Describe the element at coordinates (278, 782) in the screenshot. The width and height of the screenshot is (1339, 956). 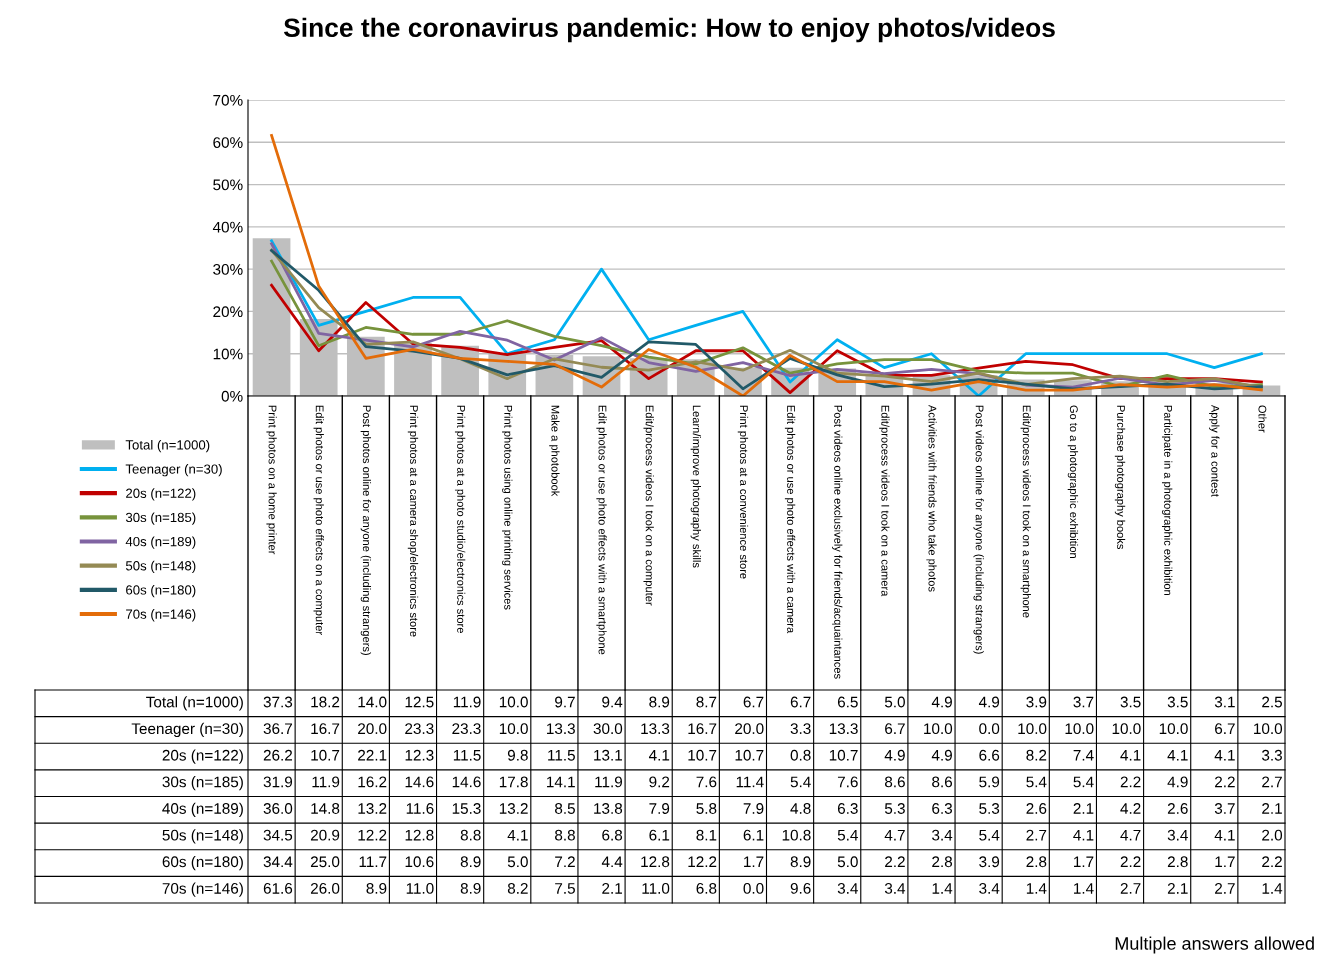
I see `data-label: 31.9` at that location.